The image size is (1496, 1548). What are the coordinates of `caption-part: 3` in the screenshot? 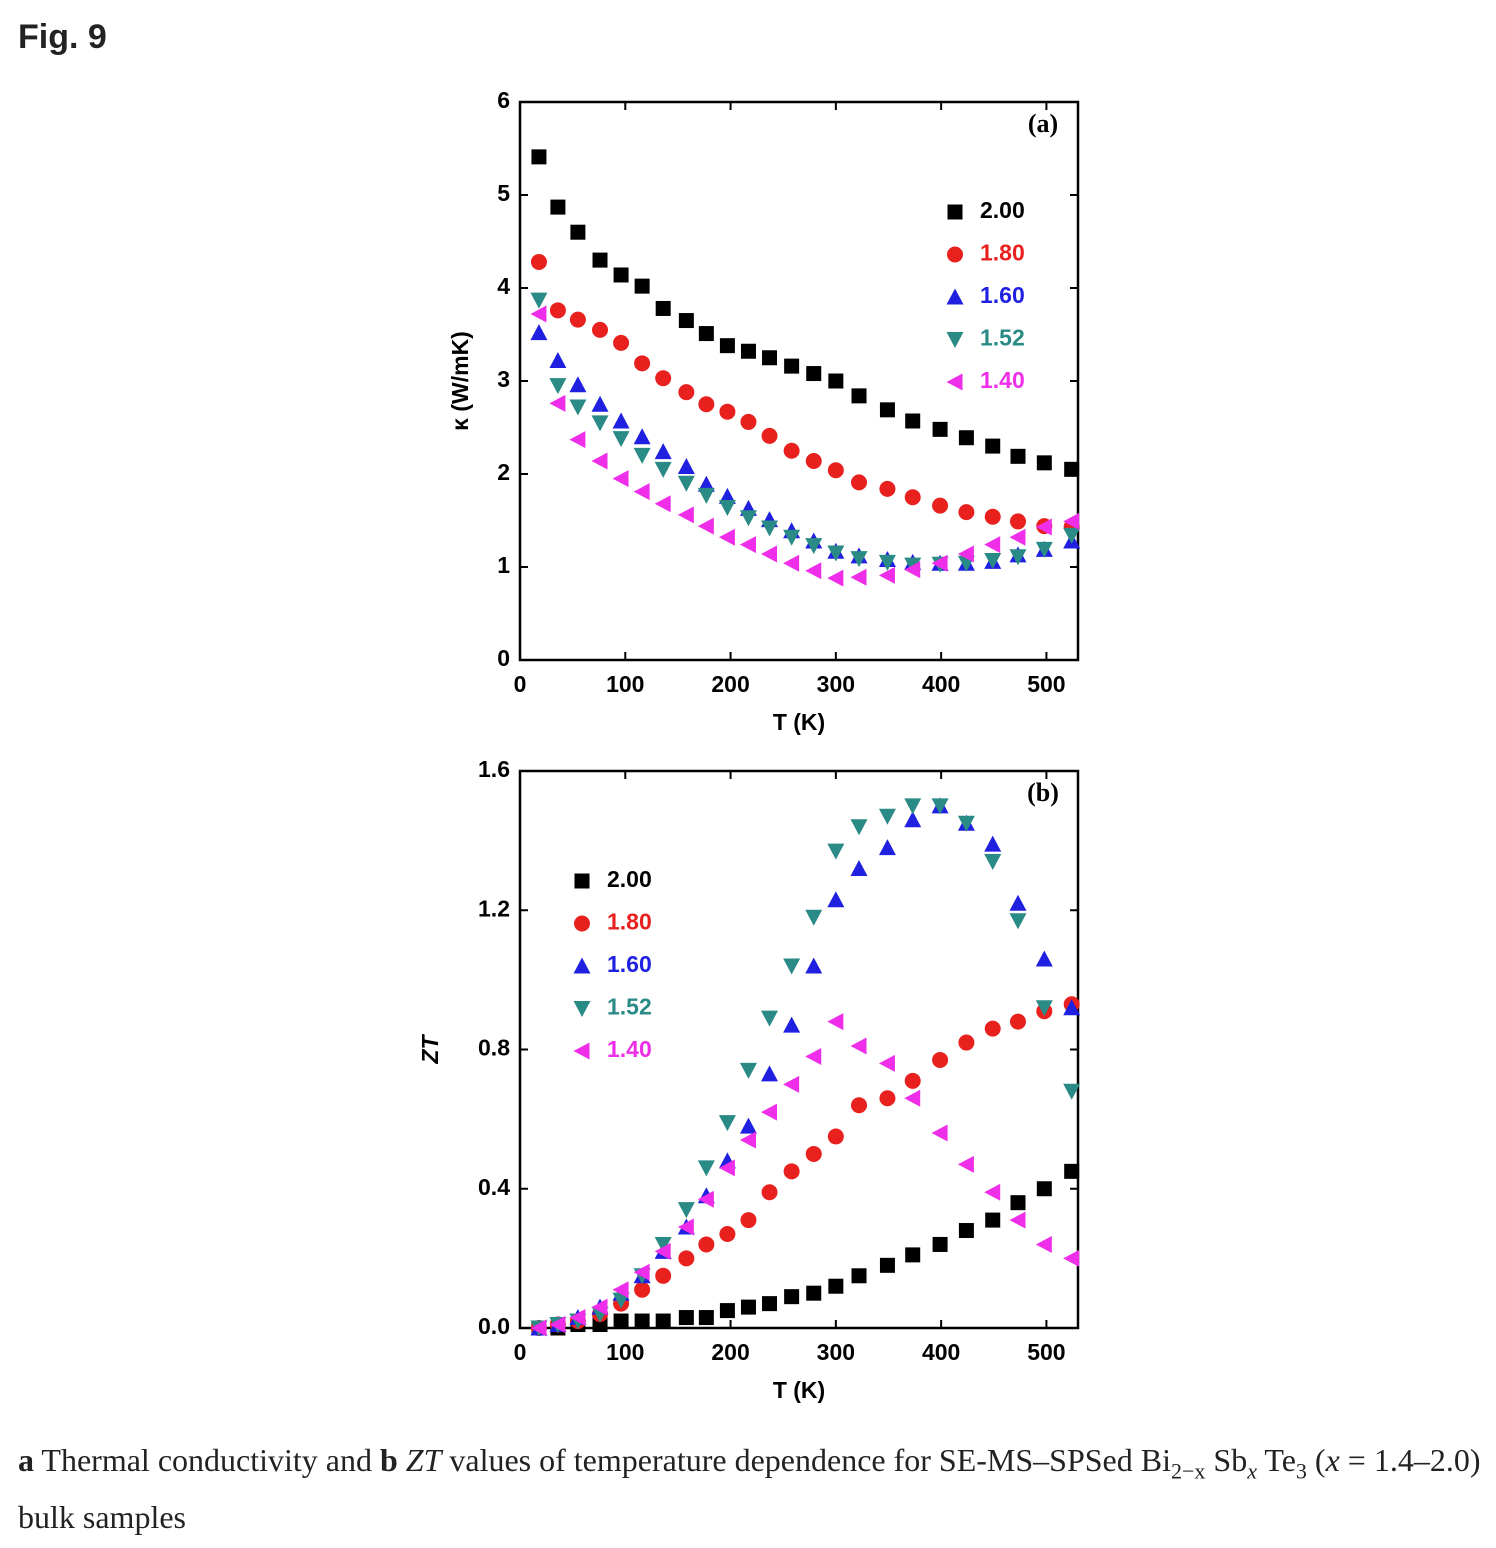 It's located at (1301, 1471).